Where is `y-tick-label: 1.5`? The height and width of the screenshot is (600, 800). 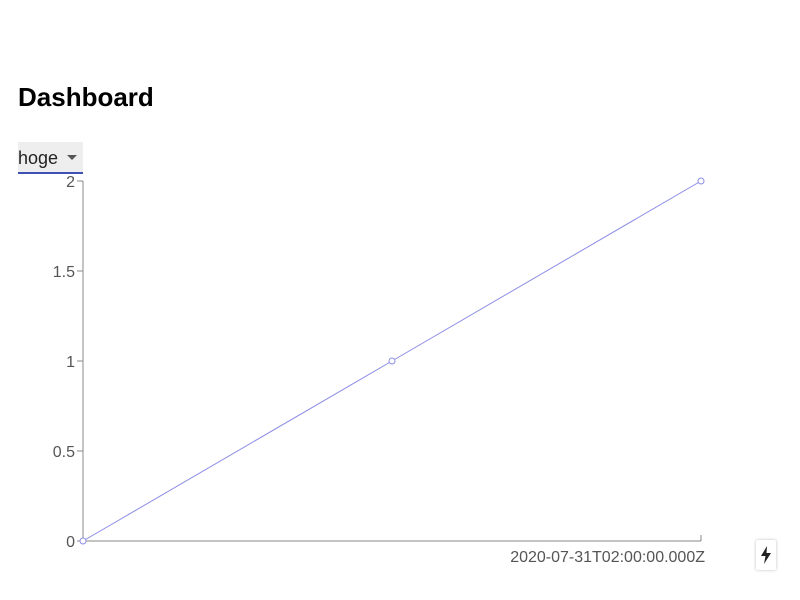
y-tick-label: 1.5 is located at coordinates (64, 272).